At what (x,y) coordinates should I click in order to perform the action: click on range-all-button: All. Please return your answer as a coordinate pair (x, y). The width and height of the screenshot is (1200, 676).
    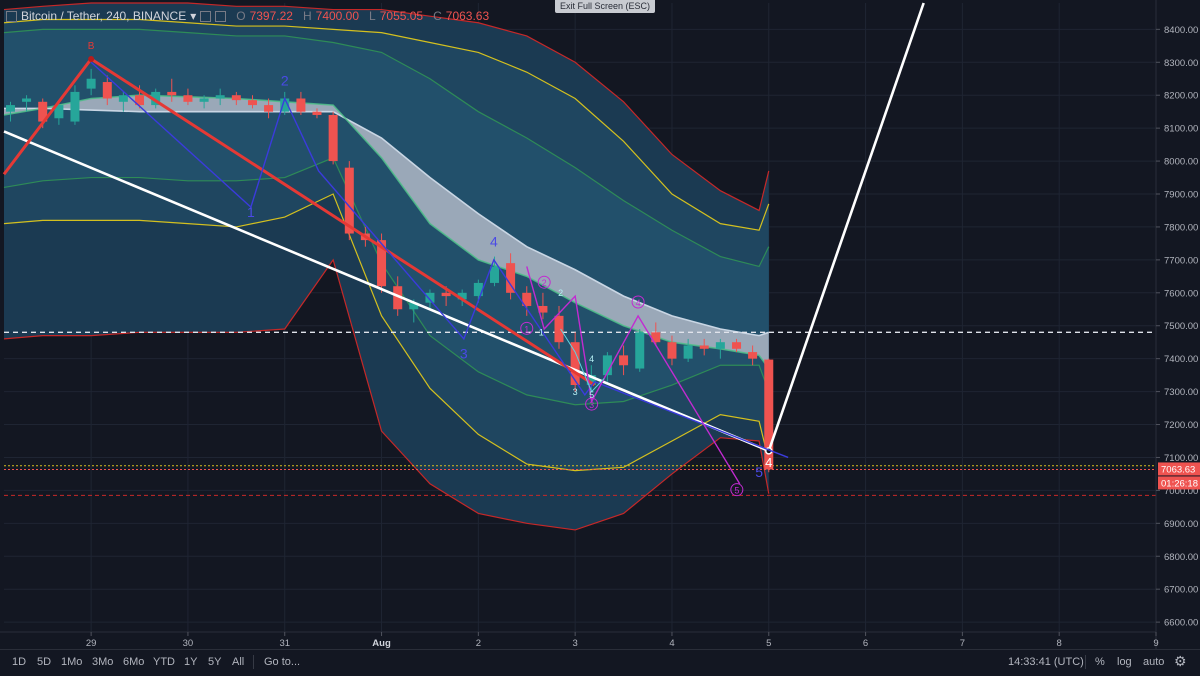
    Looking at the image, I should click on (238, 662).